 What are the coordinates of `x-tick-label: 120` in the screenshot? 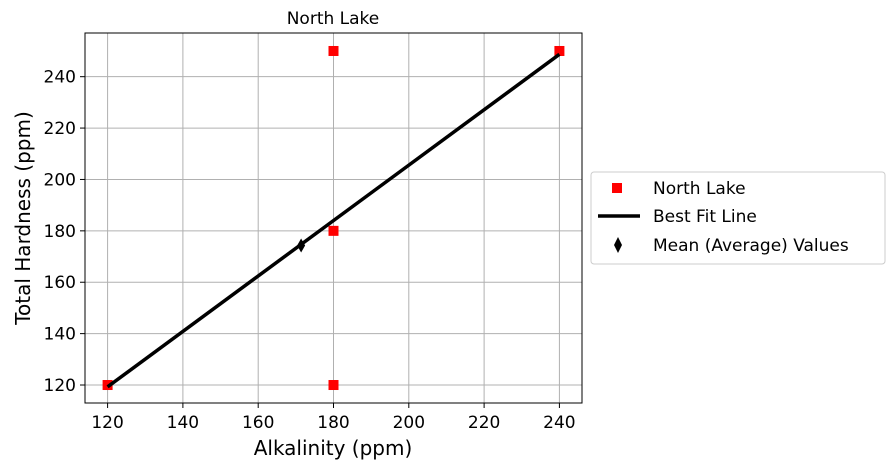 It's located at (107, 423).